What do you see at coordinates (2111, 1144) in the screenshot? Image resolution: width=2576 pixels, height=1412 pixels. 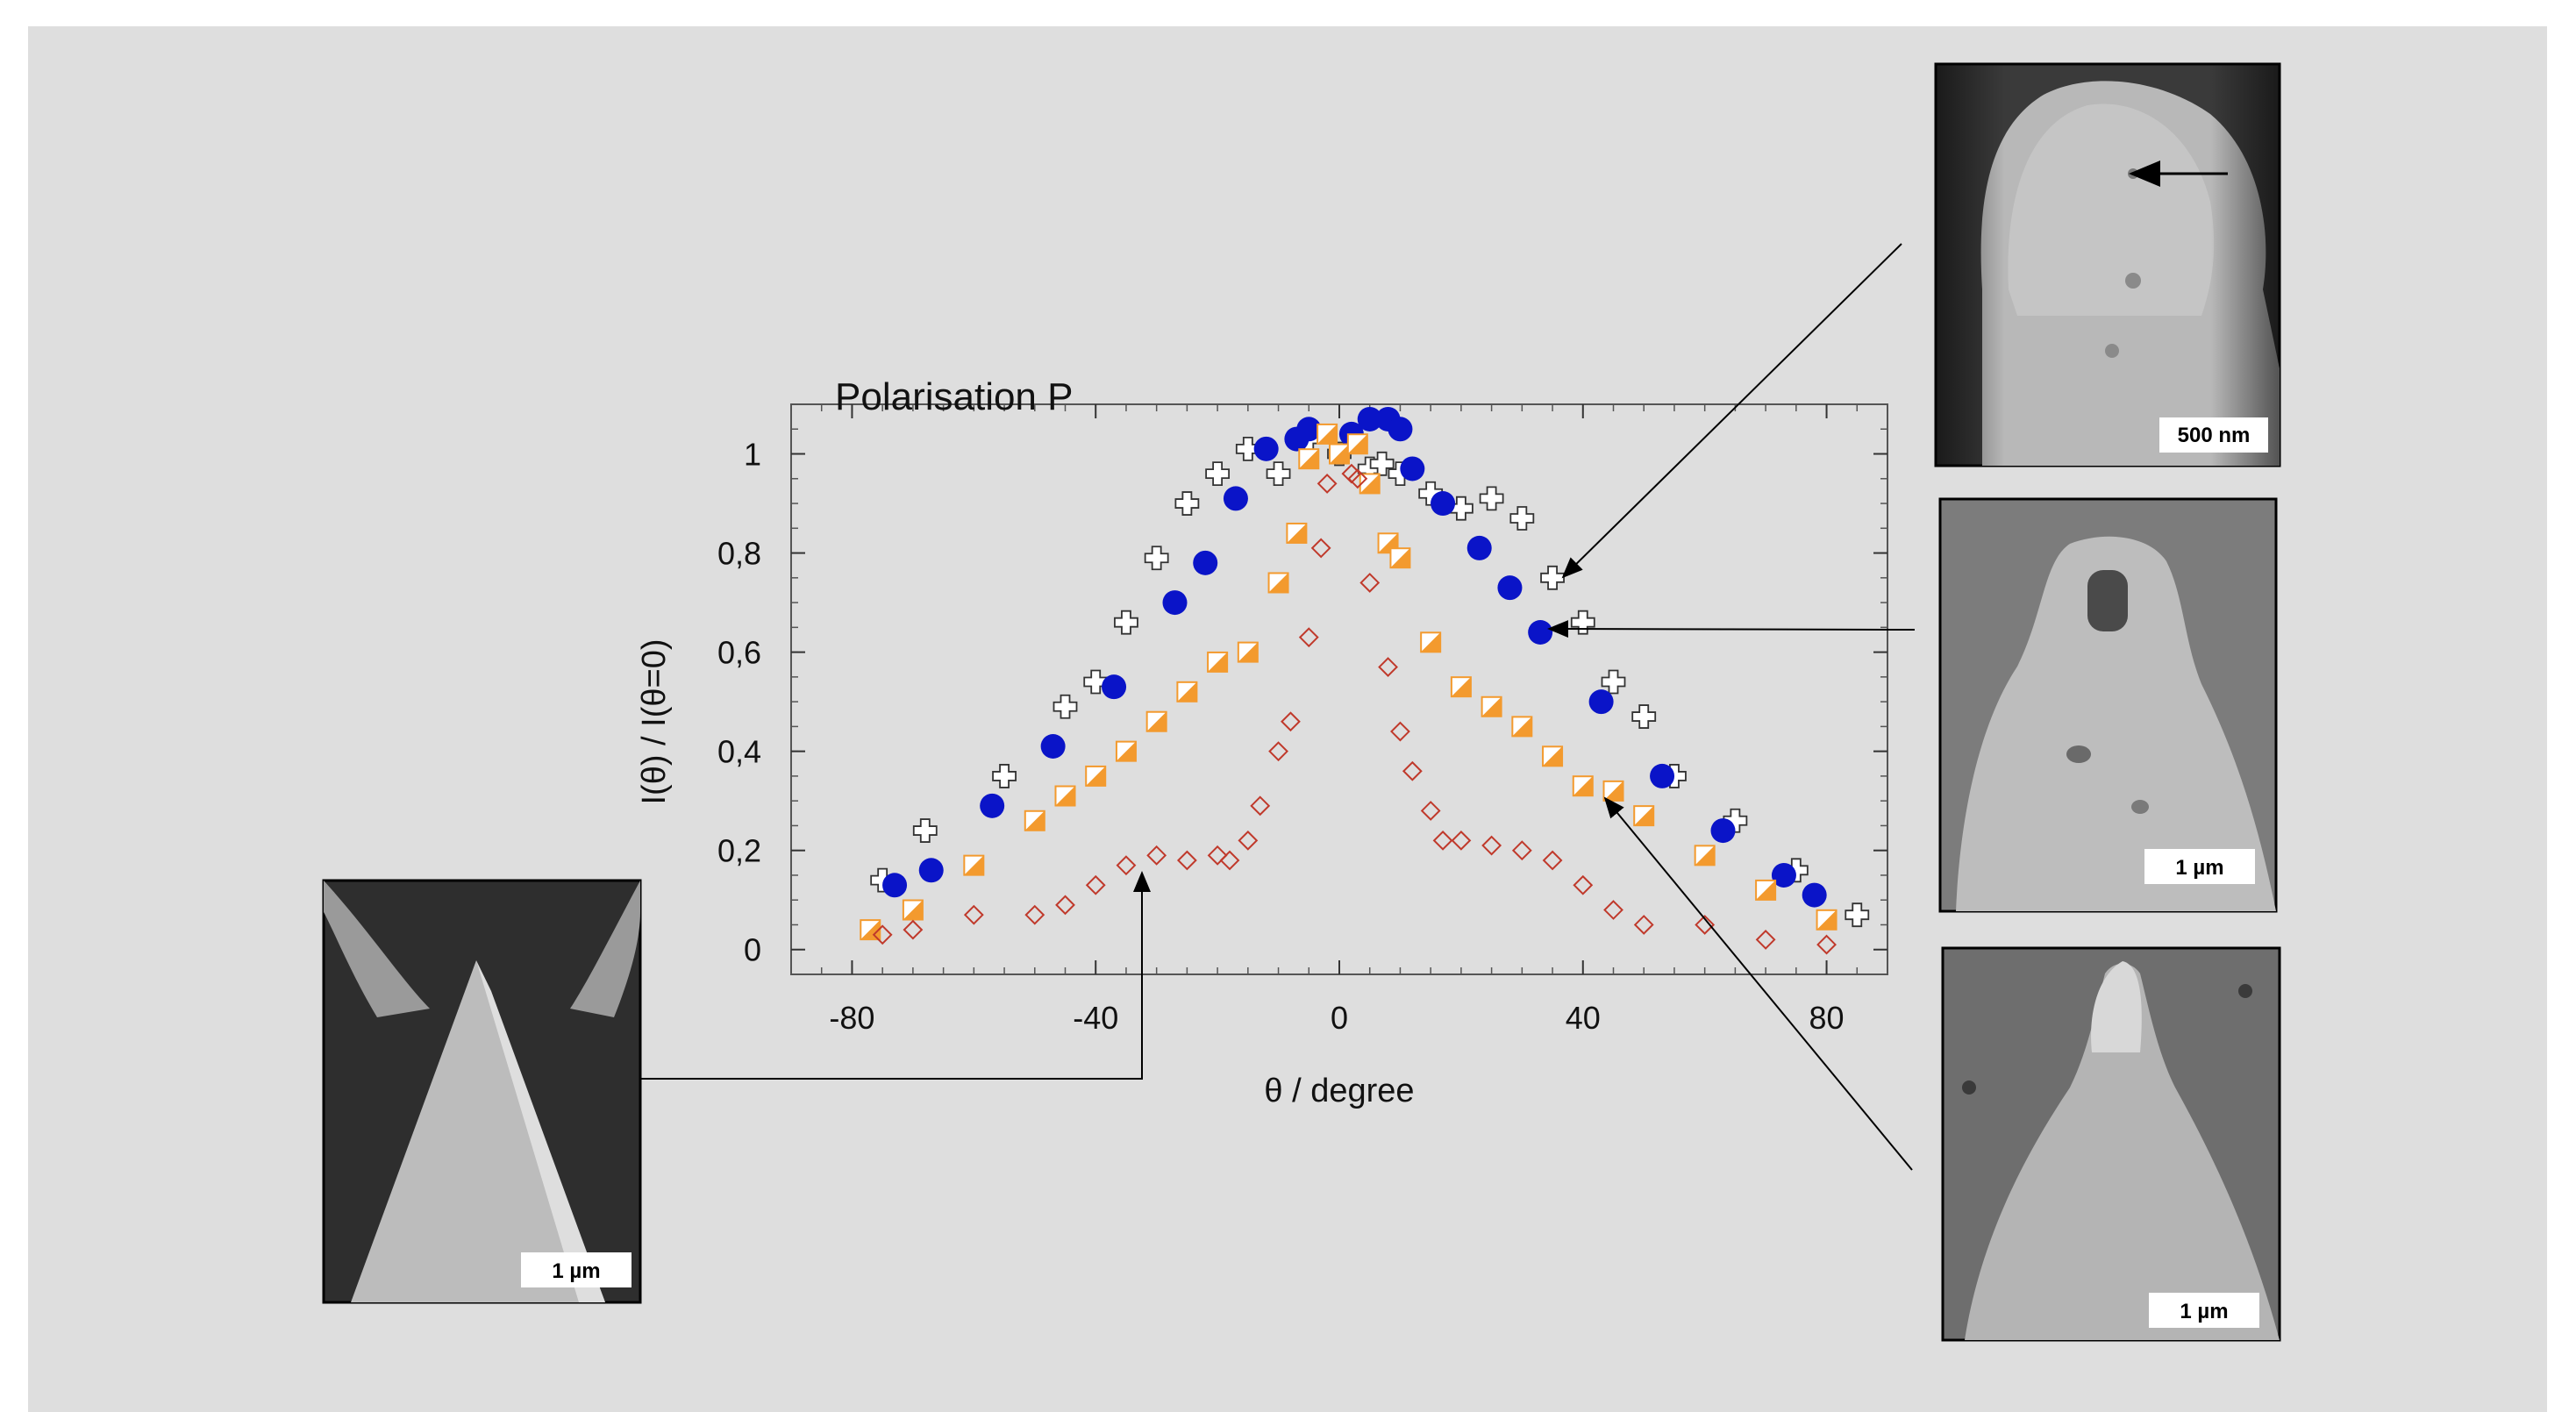 I see `sem-image-bottom-right: 1 µm` at bounding box center [2111, 1144].